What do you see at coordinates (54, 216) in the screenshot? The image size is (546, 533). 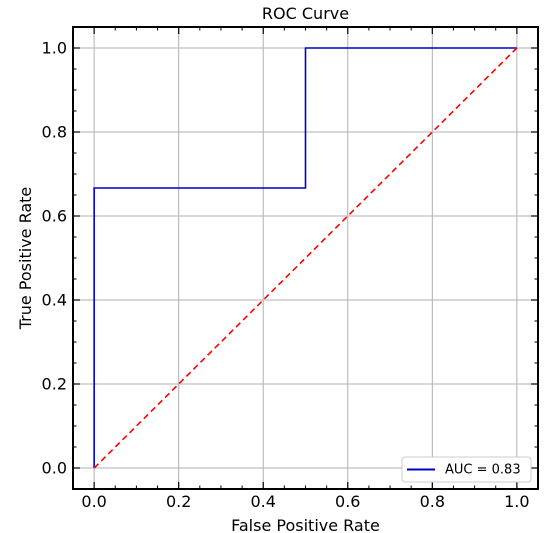 I see `y-tick-label: 0.6` at bounding box center [54, 216].